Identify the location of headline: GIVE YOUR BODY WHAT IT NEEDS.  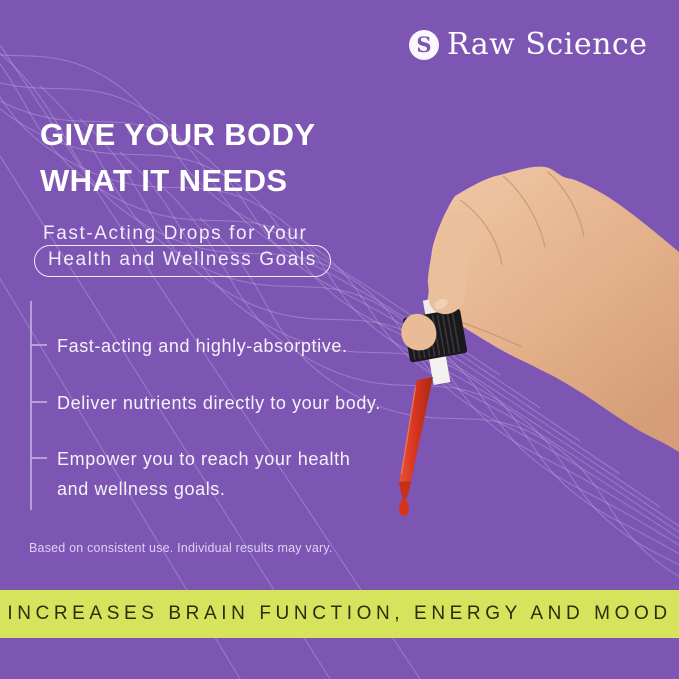
(177, 158).